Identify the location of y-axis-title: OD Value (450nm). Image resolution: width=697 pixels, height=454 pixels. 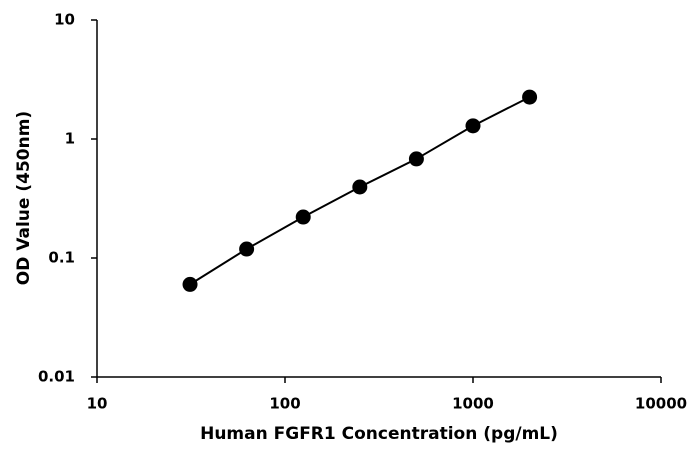
(24, 198).